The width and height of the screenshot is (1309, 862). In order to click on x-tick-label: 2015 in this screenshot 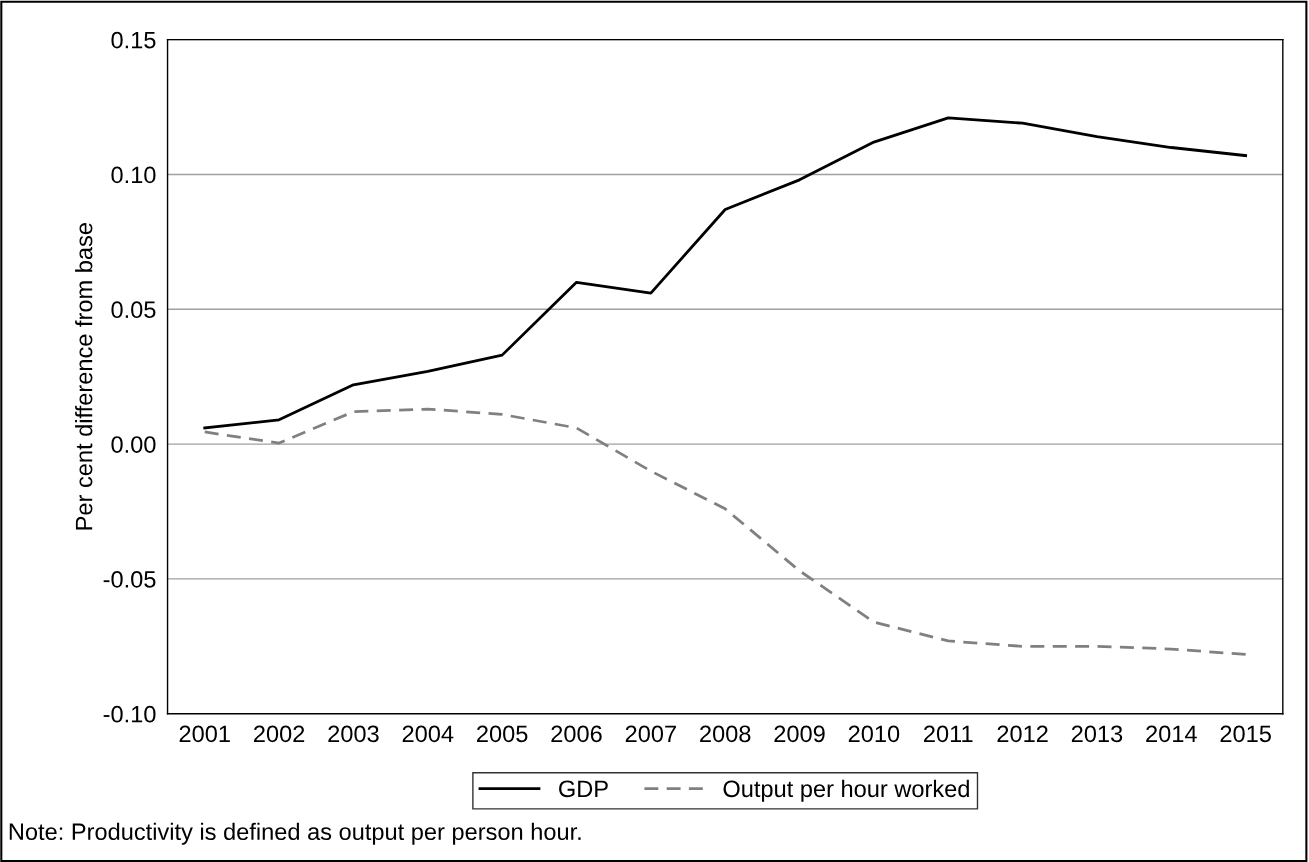, I will do `click(1245, 734)`.